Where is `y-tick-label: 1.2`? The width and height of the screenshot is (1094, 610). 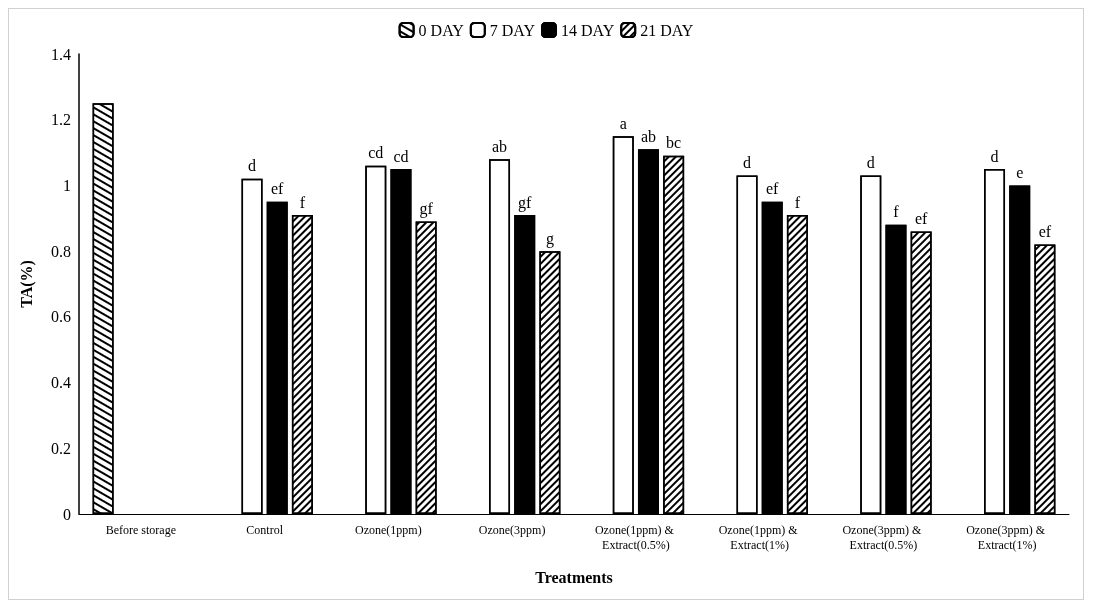
y-tick-label: 1.2 is located at coordinates (61, 120).